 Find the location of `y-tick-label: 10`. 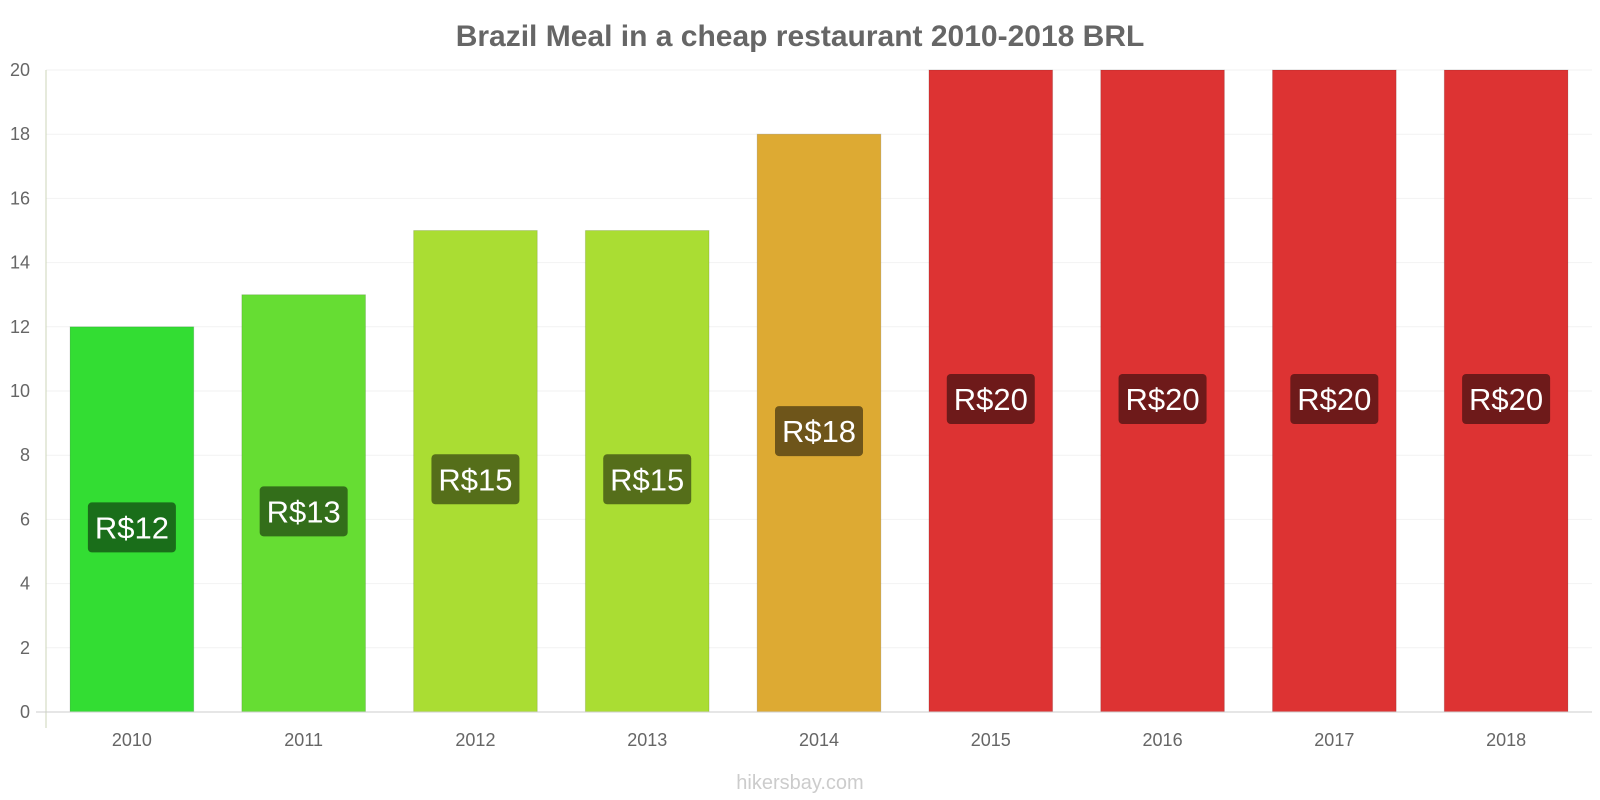

y-tick-label: 10 is located at coordinates (20, 391).